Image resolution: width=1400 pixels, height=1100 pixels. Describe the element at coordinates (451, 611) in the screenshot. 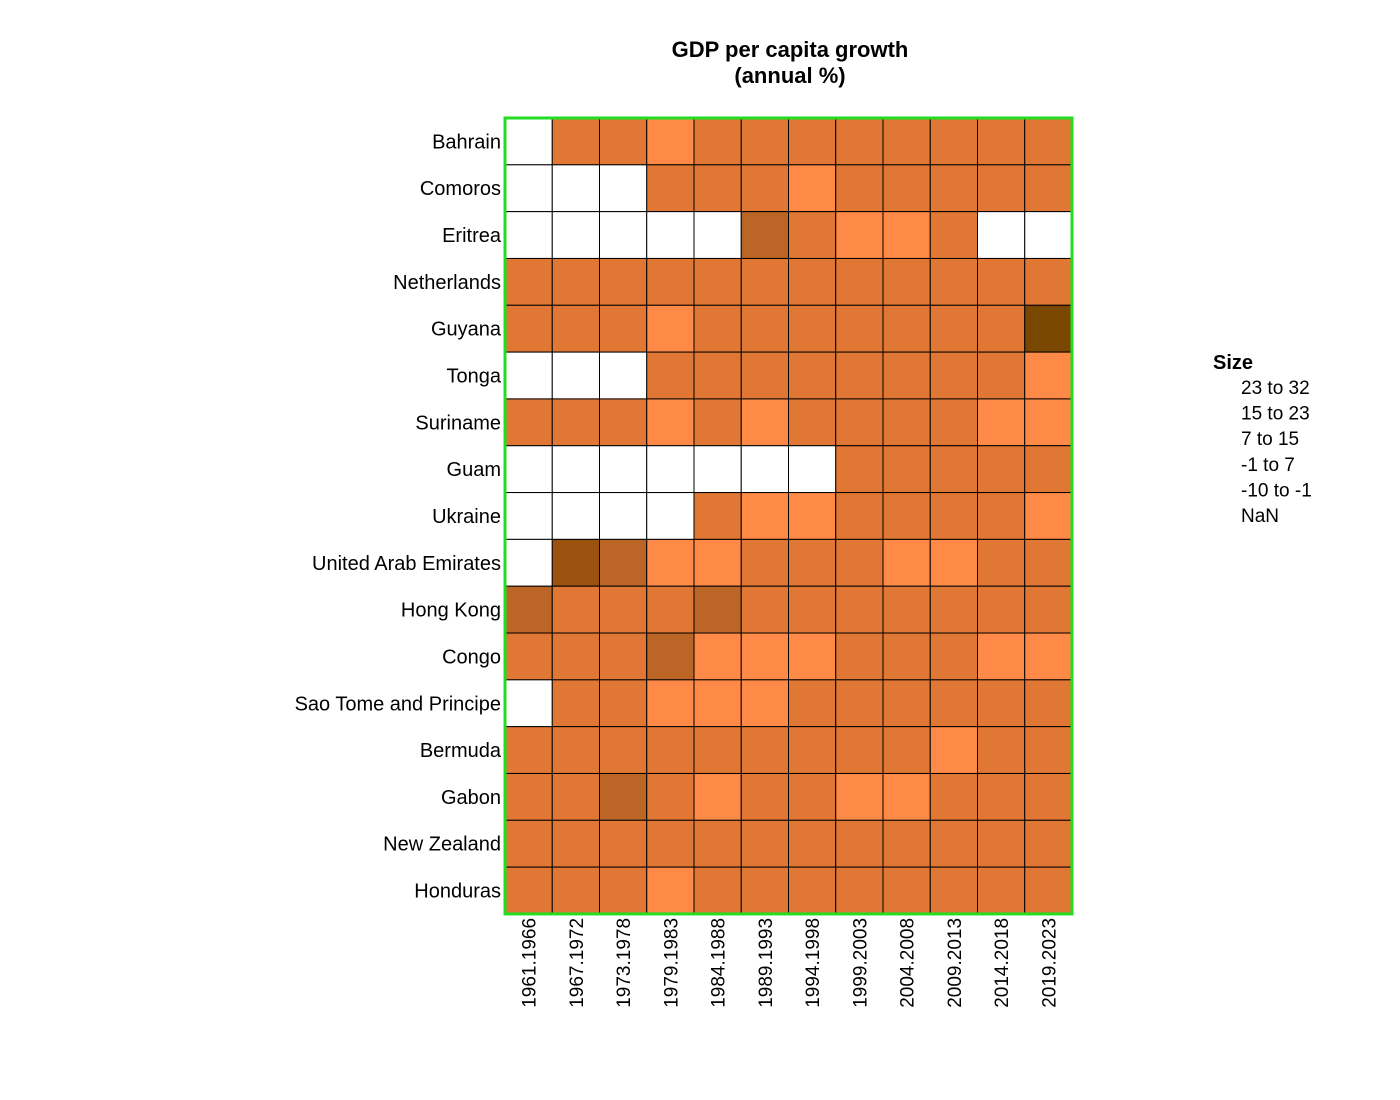

I see `row-label: Hong Kong` at that location.